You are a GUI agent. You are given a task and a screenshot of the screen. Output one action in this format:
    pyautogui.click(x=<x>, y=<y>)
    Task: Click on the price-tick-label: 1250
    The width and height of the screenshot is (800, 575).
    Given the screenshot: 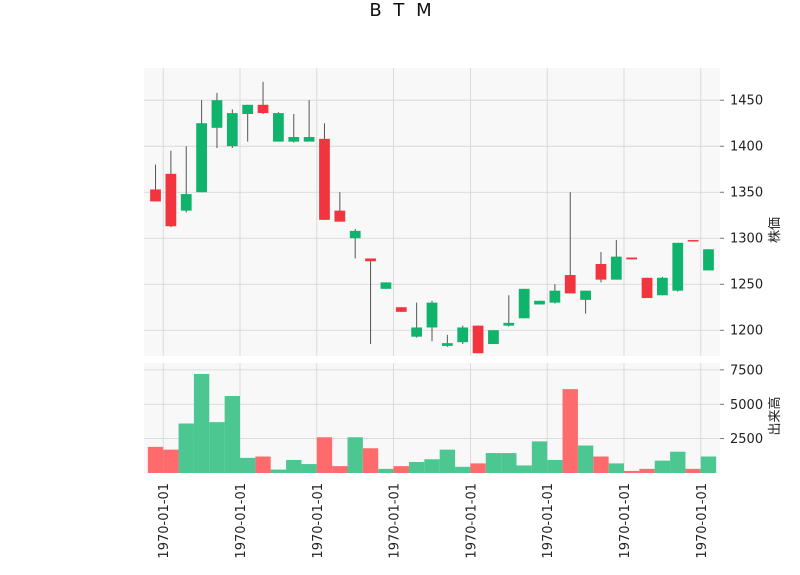 What is the action you would take?
    pyautogui.click(x=746, y=285)
    